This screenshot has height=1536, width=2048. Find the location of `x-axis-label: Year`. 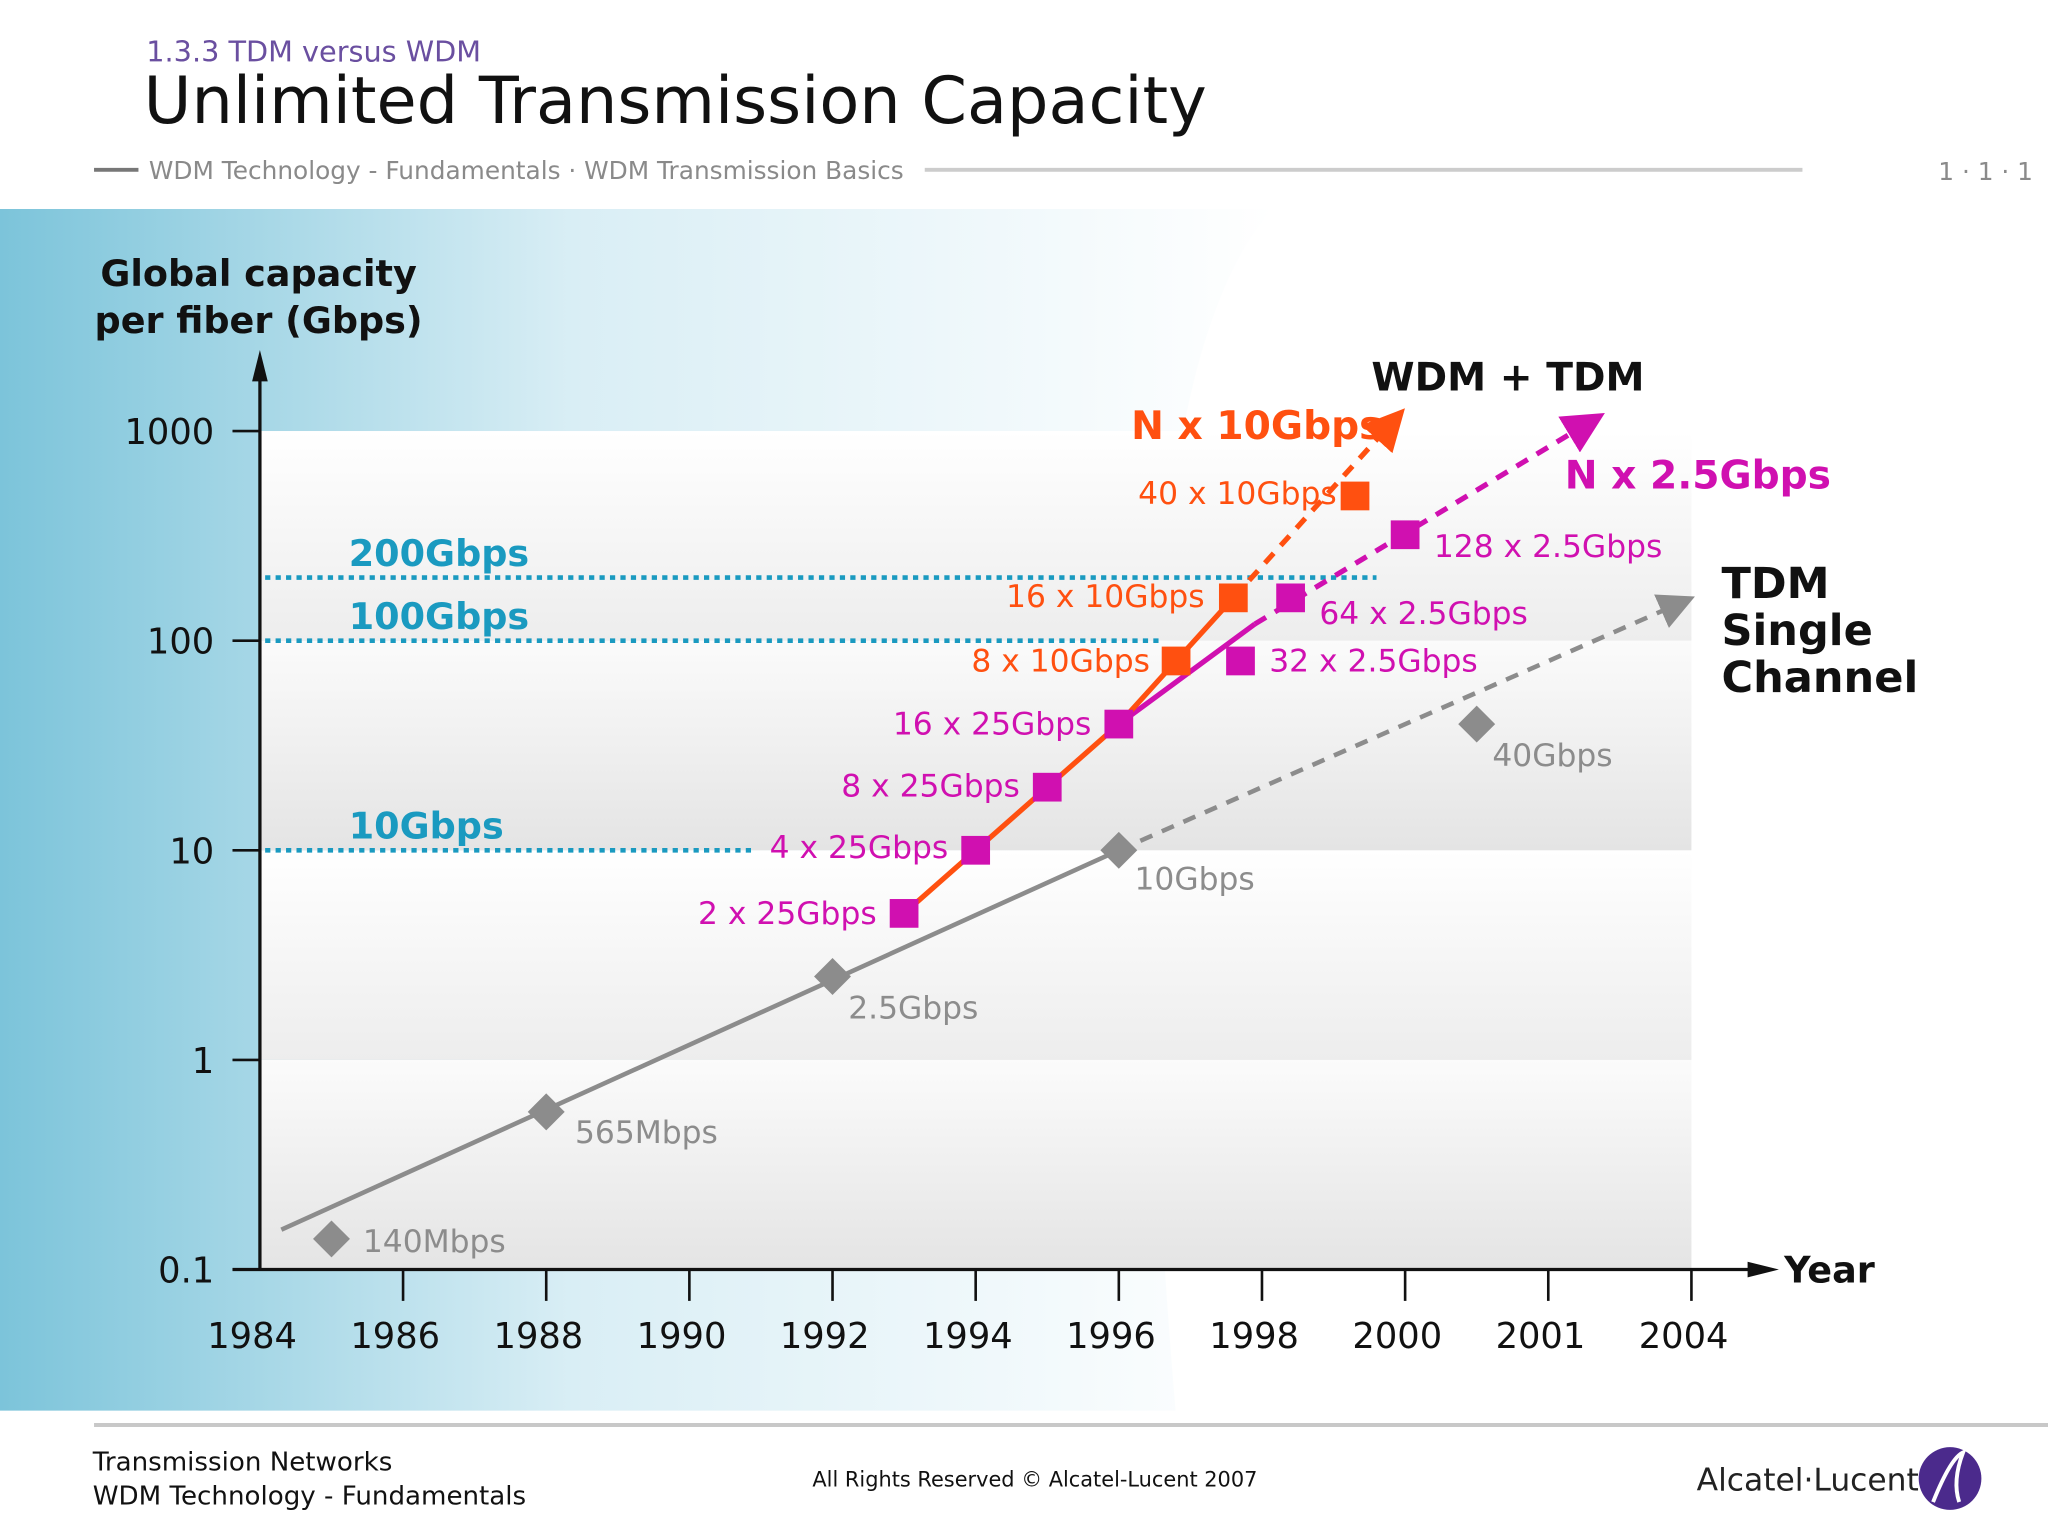

x-axis-label: Year is located at coordinates (1829, 1270).